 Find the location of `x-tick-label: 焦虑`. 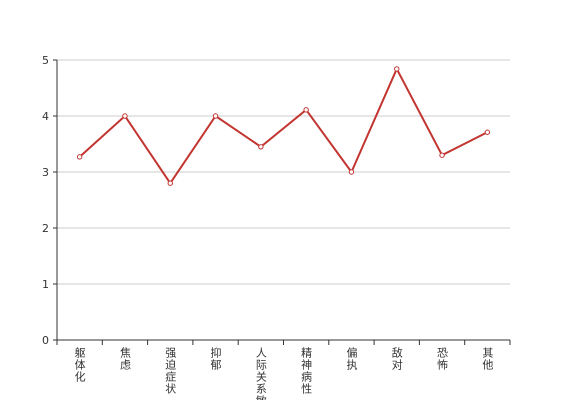

x-tick-label: 焦虑 is located at coordinates (124, 359).